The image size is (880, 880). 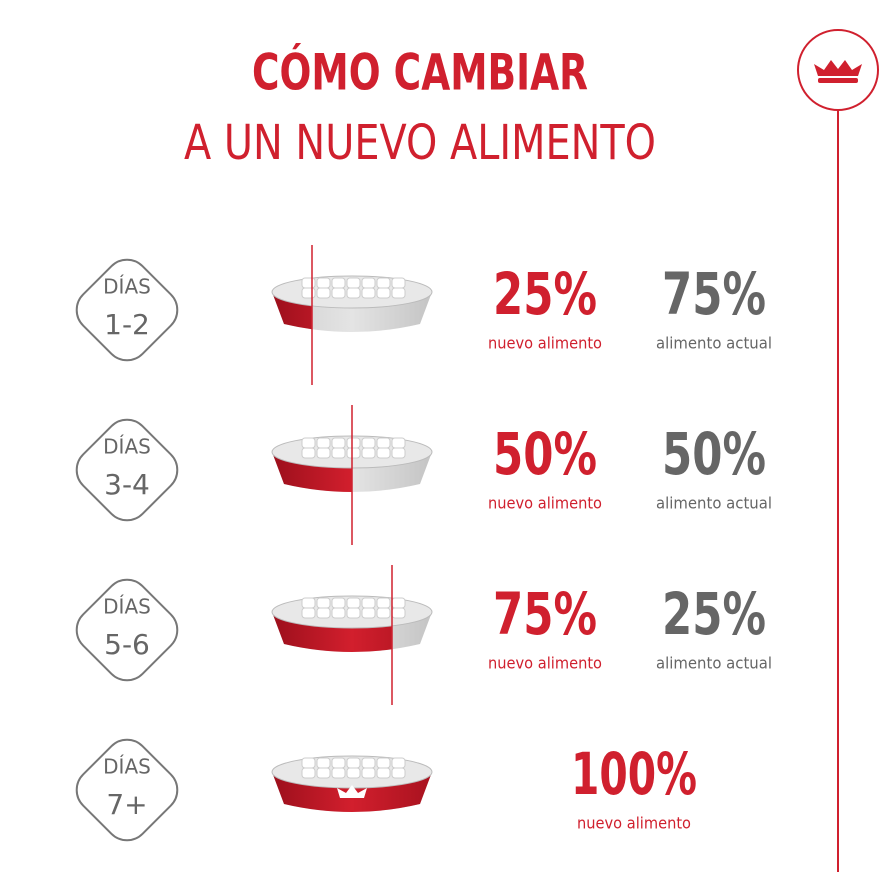 I want to click on logo-crown, so click(x=838, y=71).